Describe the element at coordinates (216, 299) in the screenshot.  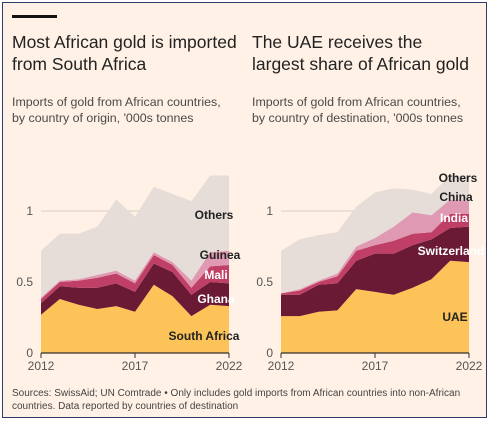
I see `series-label-ghana: Ghana` at that location.